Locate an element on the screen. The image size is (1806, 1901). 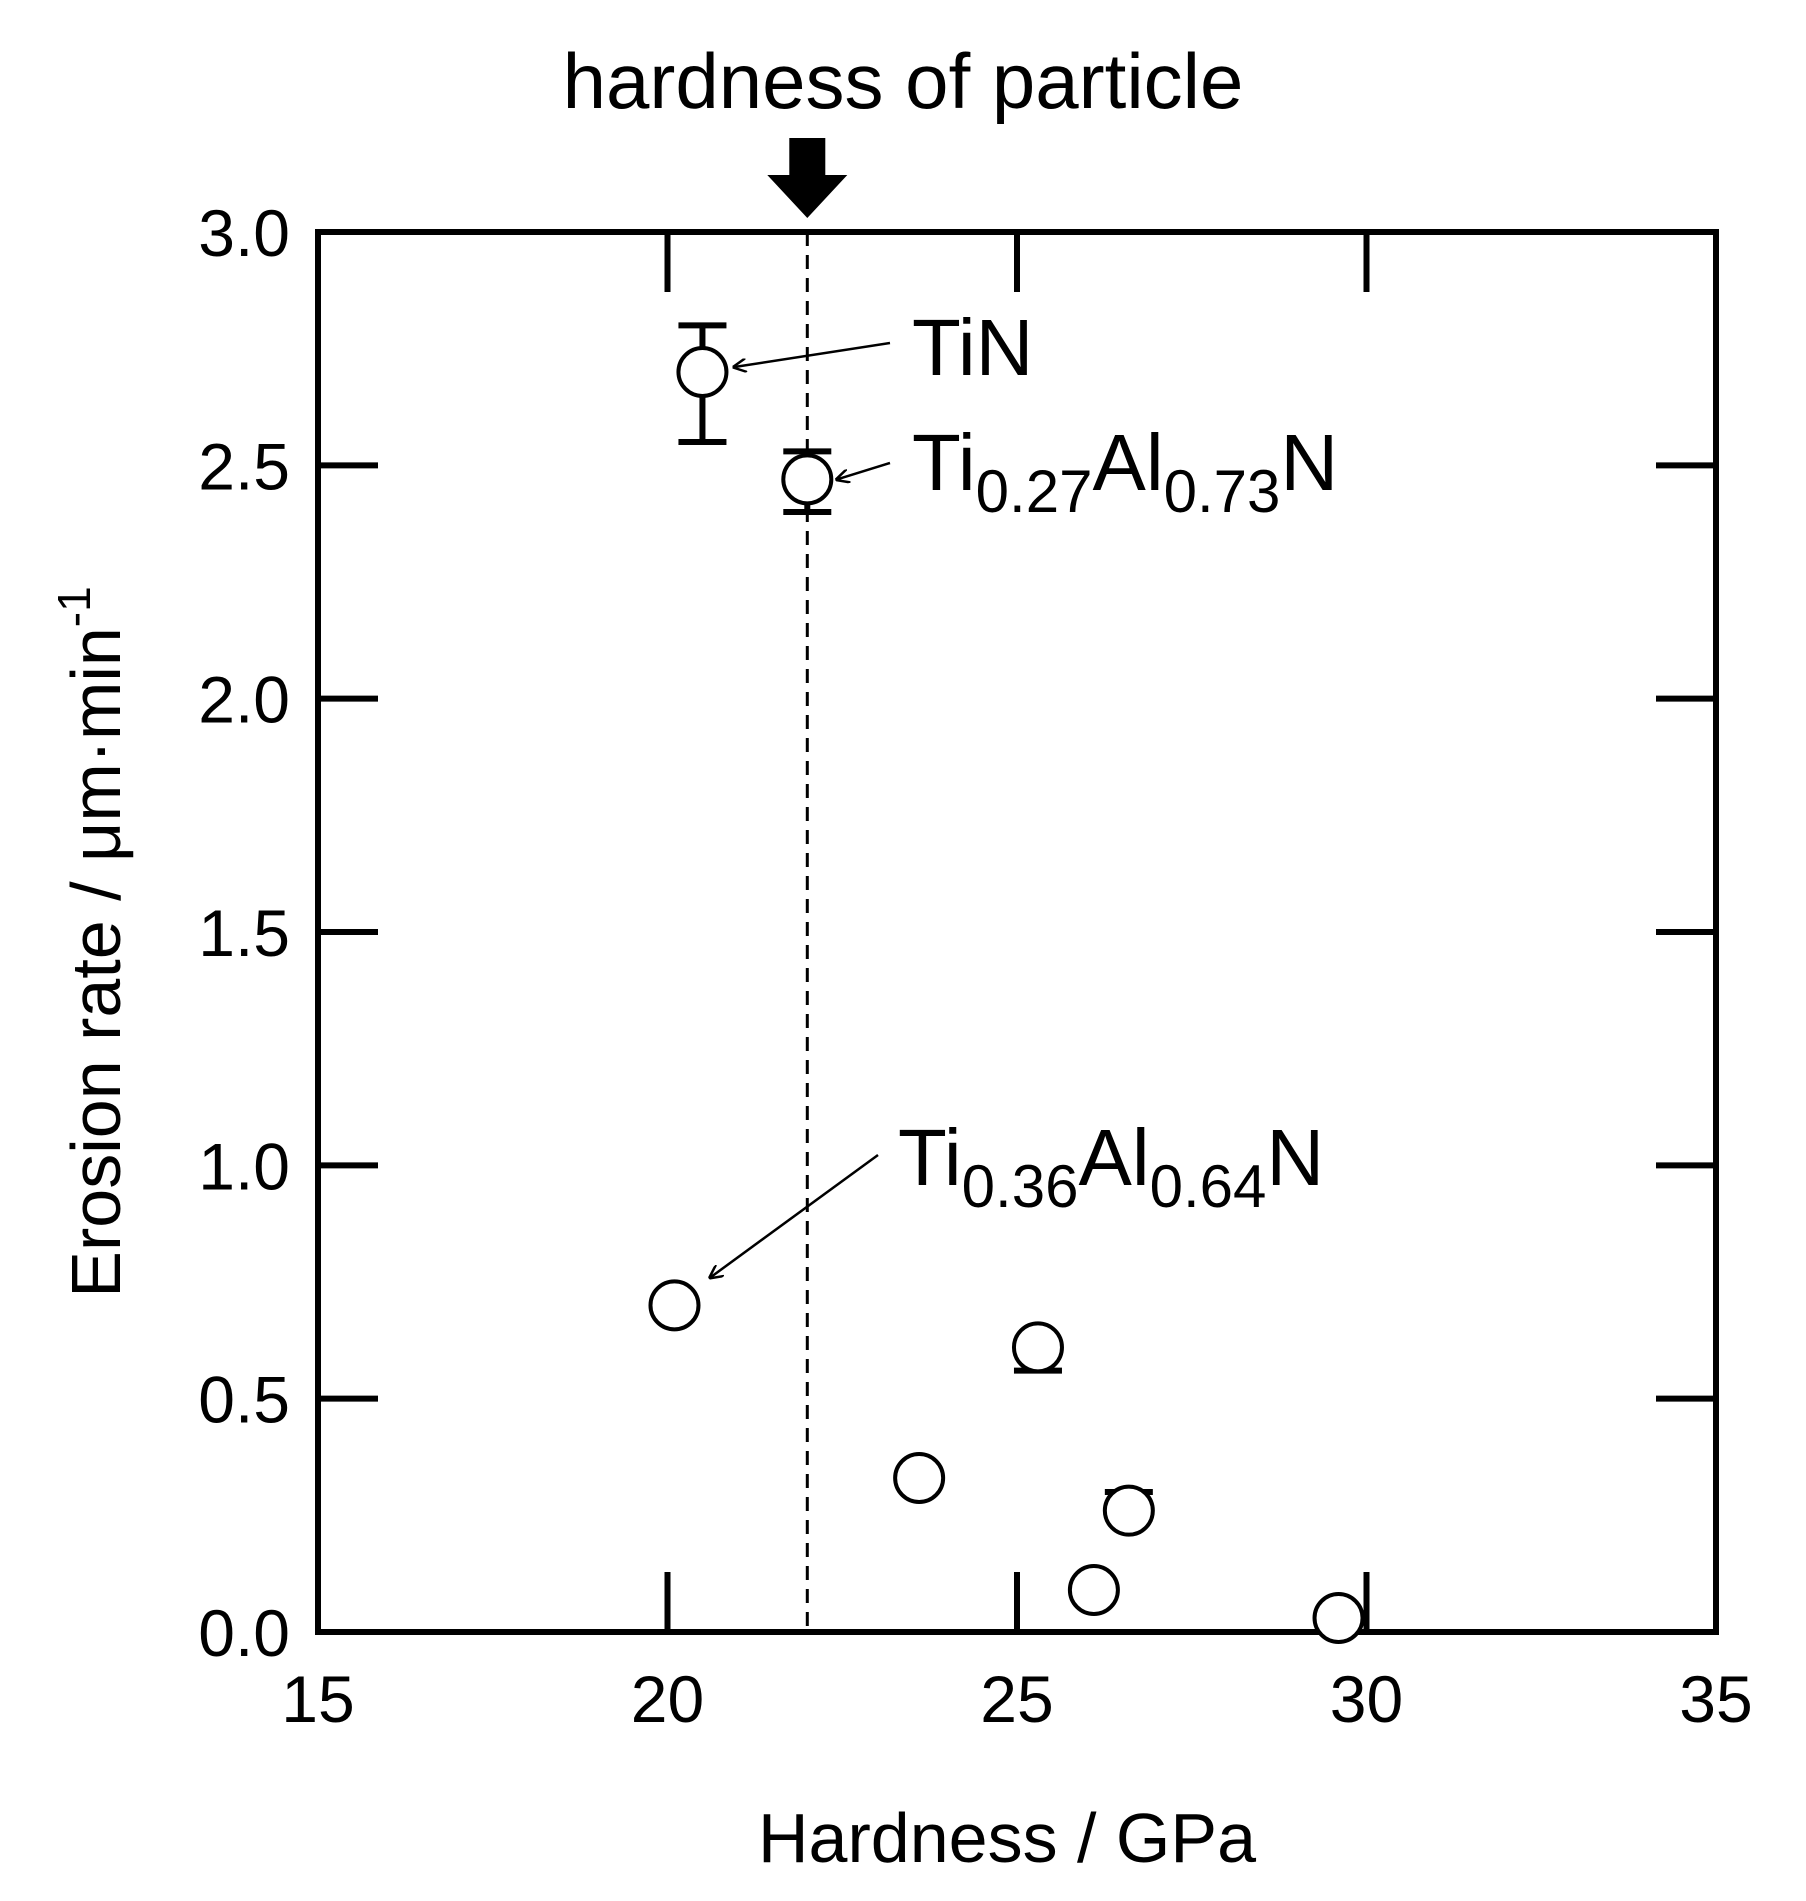
y-tick-label: 2.0 is located at coordinates (244, 700).